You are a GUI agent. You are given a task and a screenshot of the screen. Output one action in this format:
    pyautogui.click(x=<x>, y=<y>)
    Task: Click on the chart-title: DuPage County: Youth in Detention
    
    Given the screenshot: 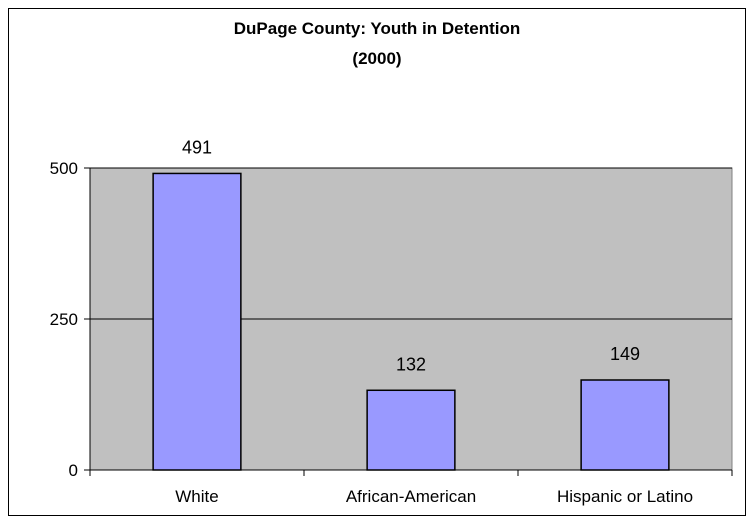 What is the action you would take?
    pyautogui.click(x=377, y=28)
    